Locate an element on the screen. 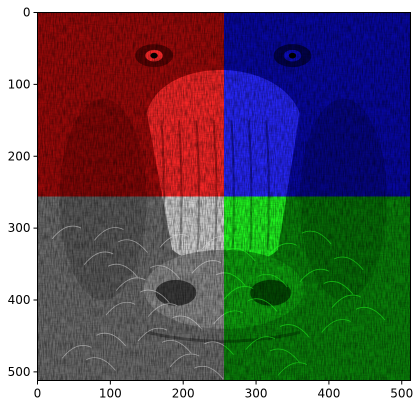 The image size is (416, 417). y-tick-label: 200 is located at coordinates (19, 156).